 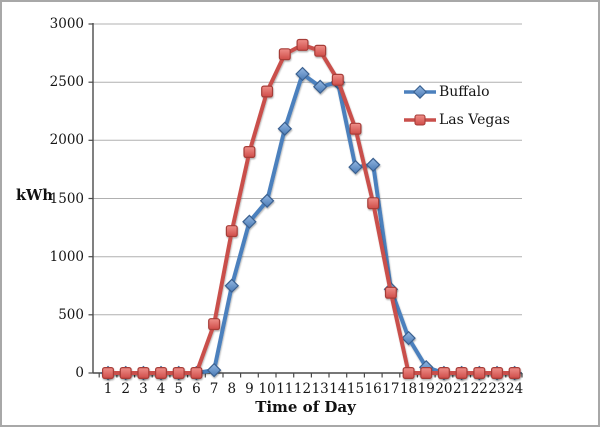 I want to click on x-tick-label: 16, so click(x=373, y=389).